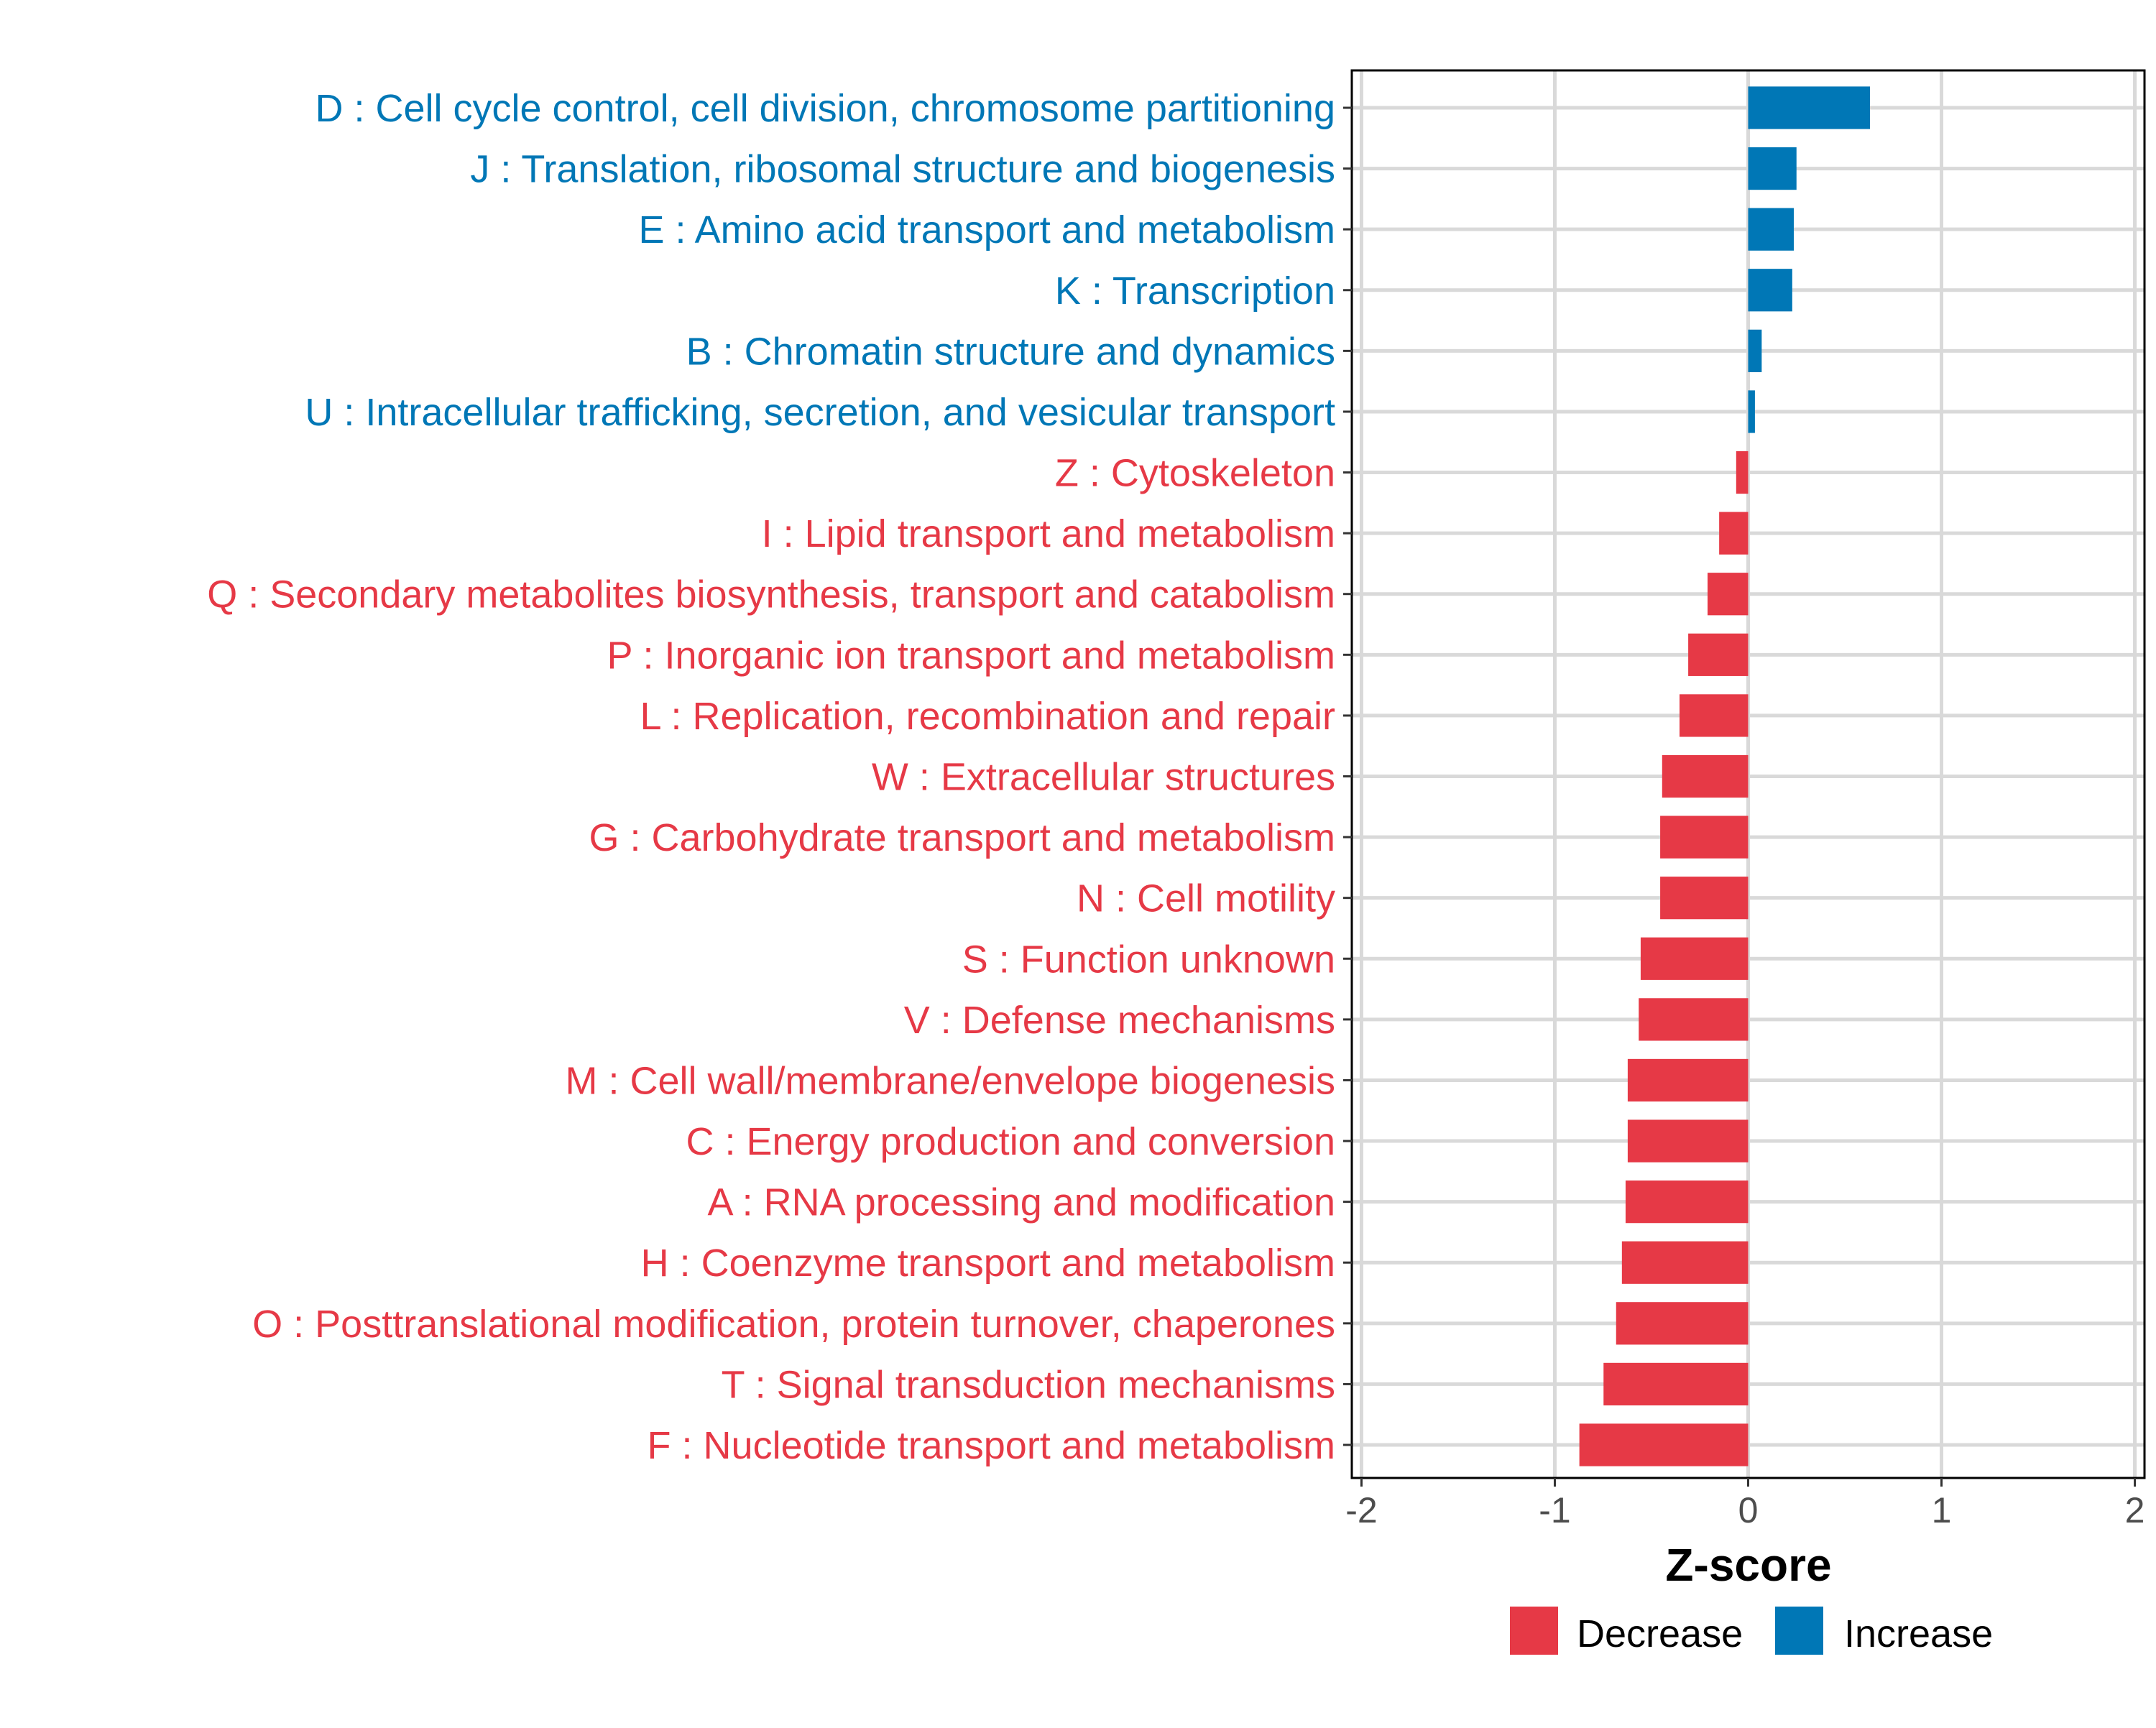 The width and height of the screenshot is (2156, 1728). I want to click on bar-q, so click(1728, 594).